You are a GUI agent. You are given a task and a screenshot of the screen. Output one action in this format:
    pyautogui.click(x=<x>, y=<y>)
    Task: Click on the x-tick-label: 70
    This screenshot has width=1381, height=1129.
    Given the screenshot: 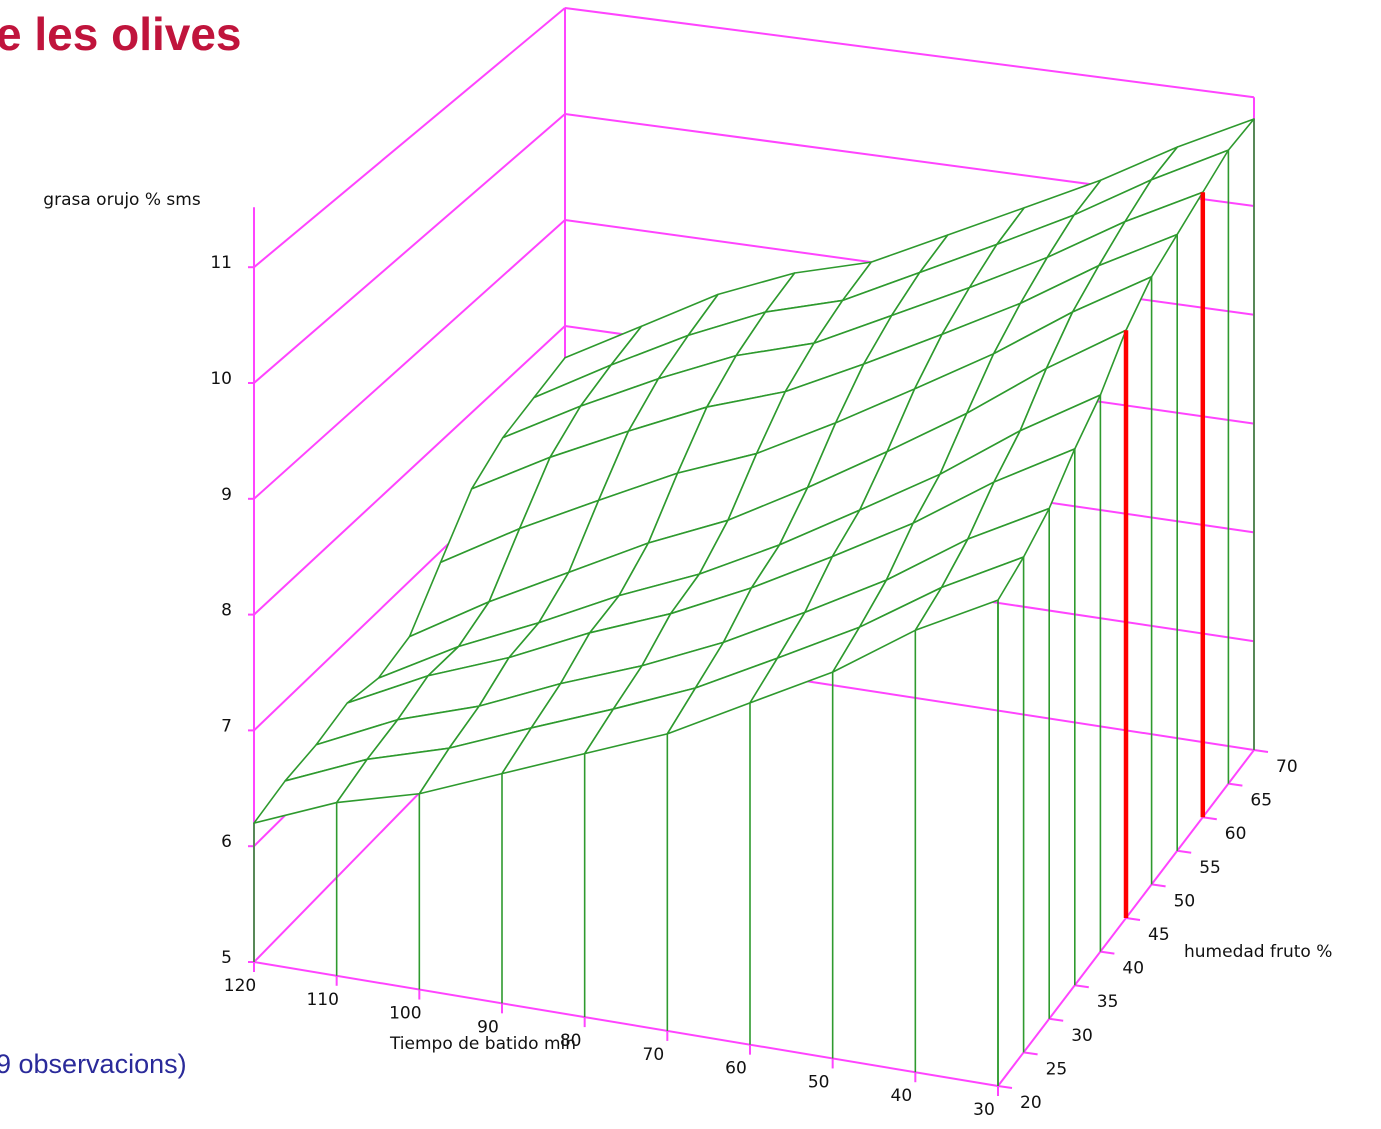 What is the action you would take?
    pyautogui.click(x=654, y=1055)
    